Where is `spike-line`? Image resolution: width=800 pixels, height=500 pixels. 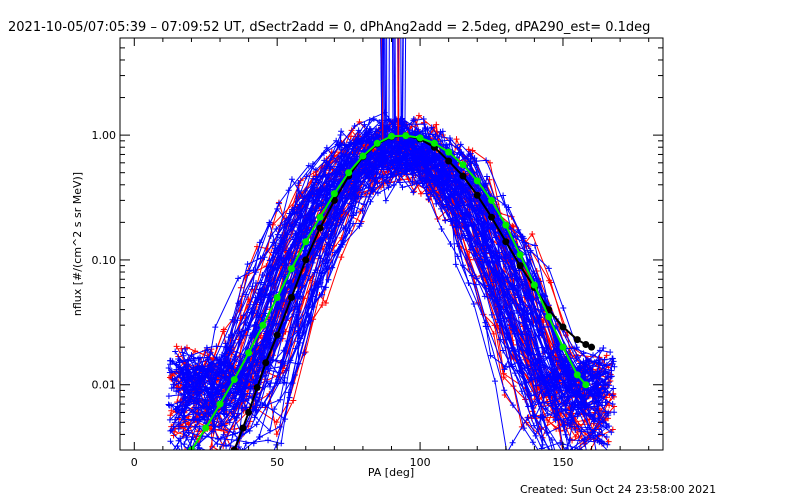 spike-line is located at coordinates (384, 89).